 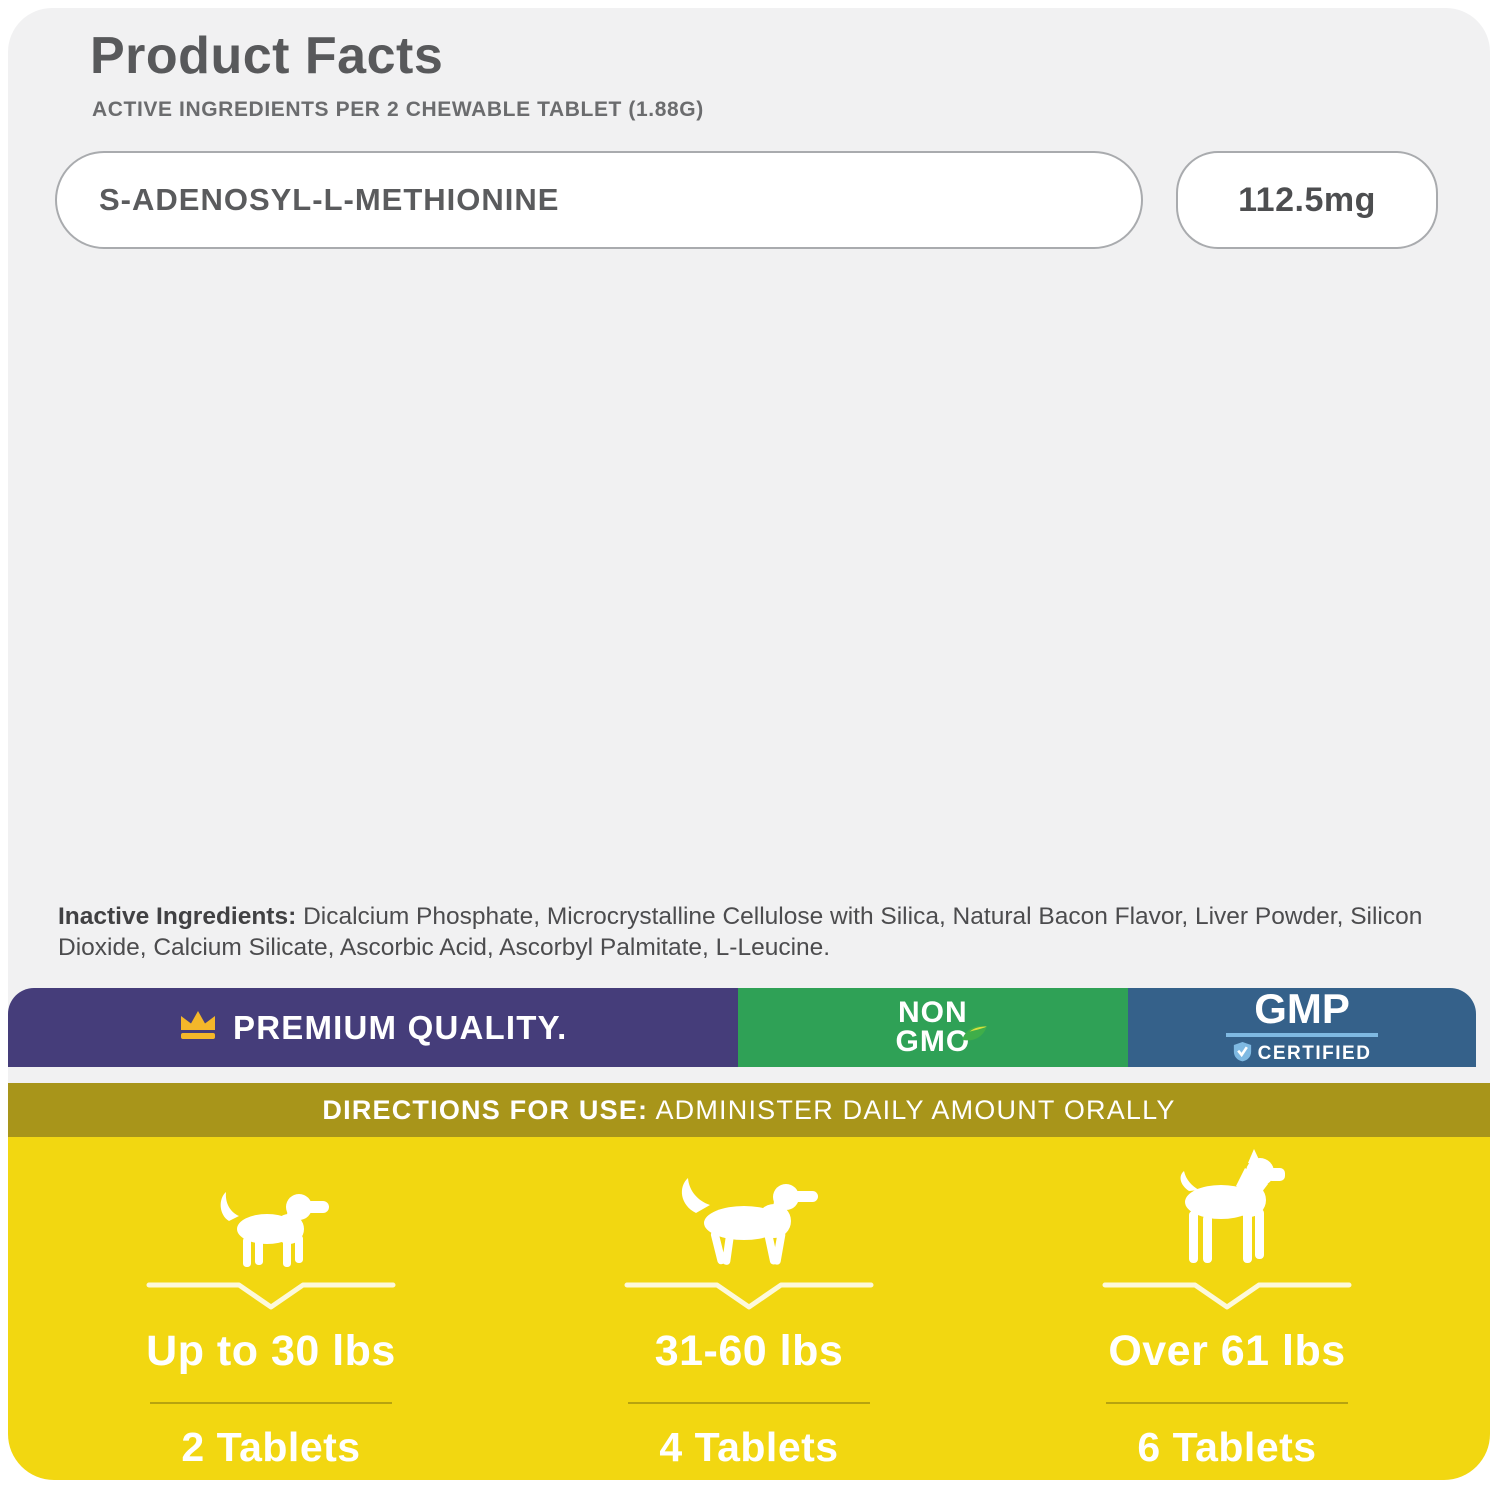 I want to click on ingredient-amount-pill: 112.5mg, so click(x=1307, y=200).